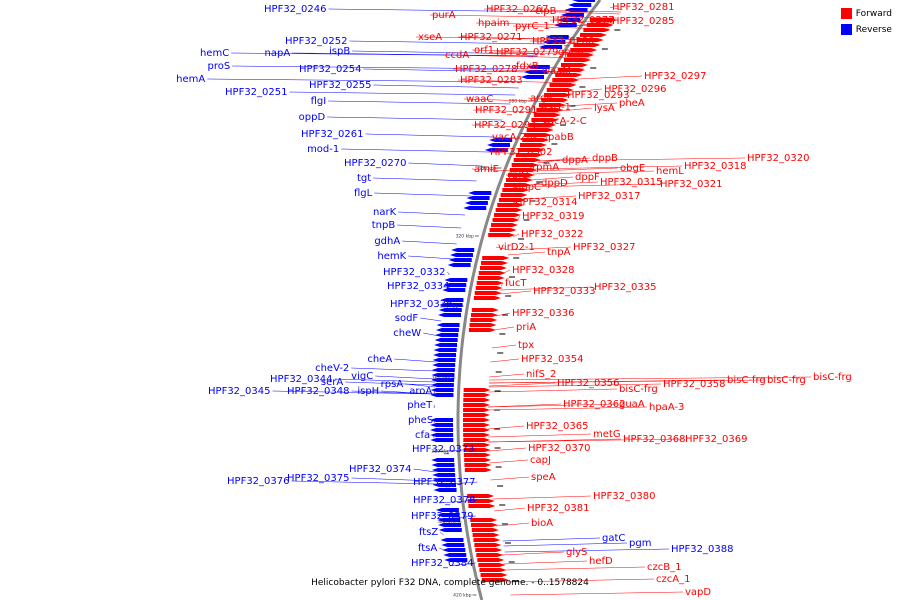 Image resolution: width=900 pixels, height=600 pixels. What do you see at coordinates (364, 178) in the screenshot?
I see `reverse-gene-label: tgt` at bounding box center [364, 178].